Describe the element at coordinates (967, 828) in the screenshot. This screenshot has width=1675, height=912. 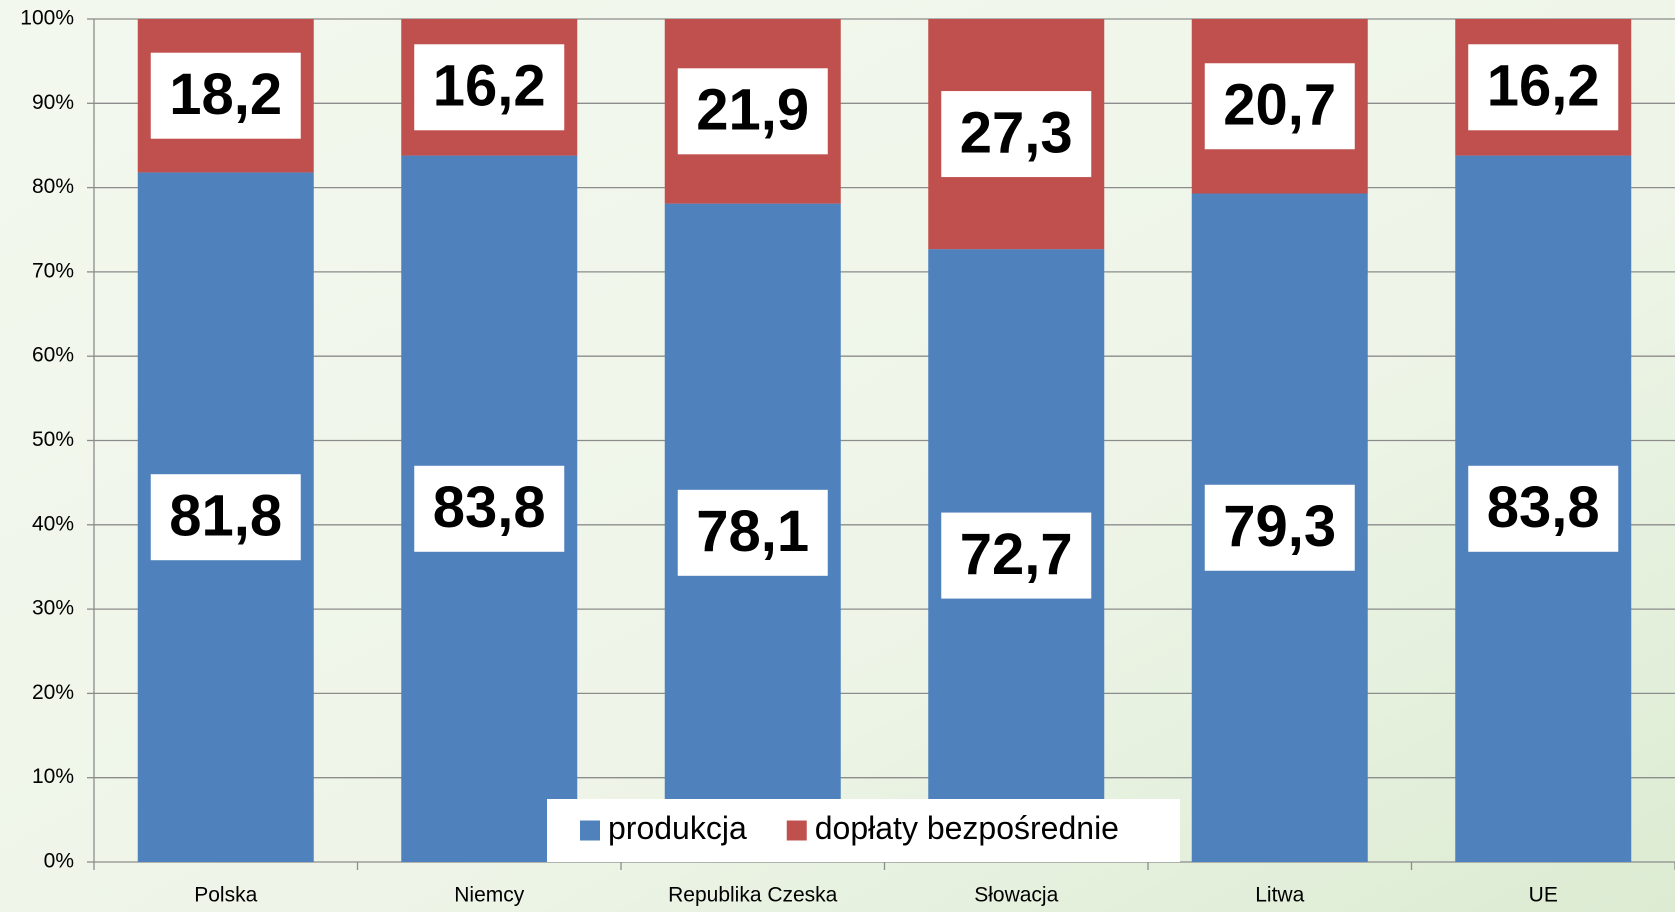
I see `legend-label: dopłaty bezpośrednie` at that location.